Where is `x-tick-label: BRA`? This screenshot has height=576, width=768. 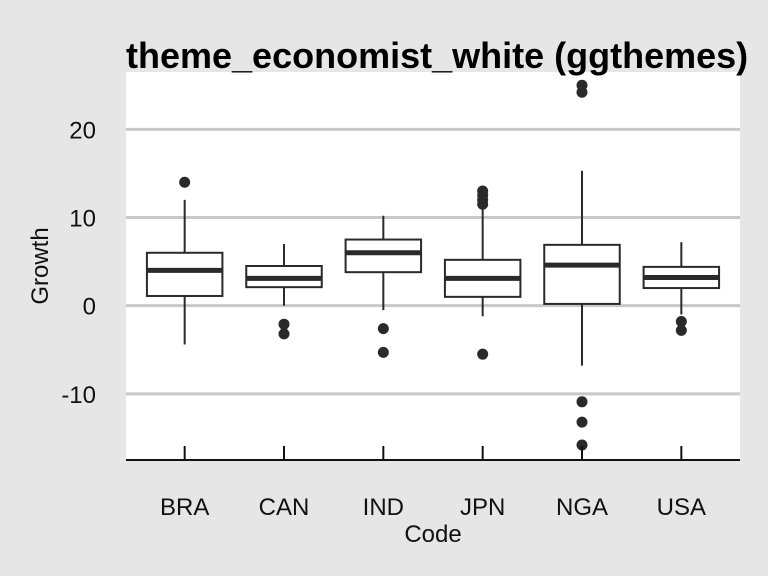
x-tick-label: BRA is located at coordinates (184, 507).